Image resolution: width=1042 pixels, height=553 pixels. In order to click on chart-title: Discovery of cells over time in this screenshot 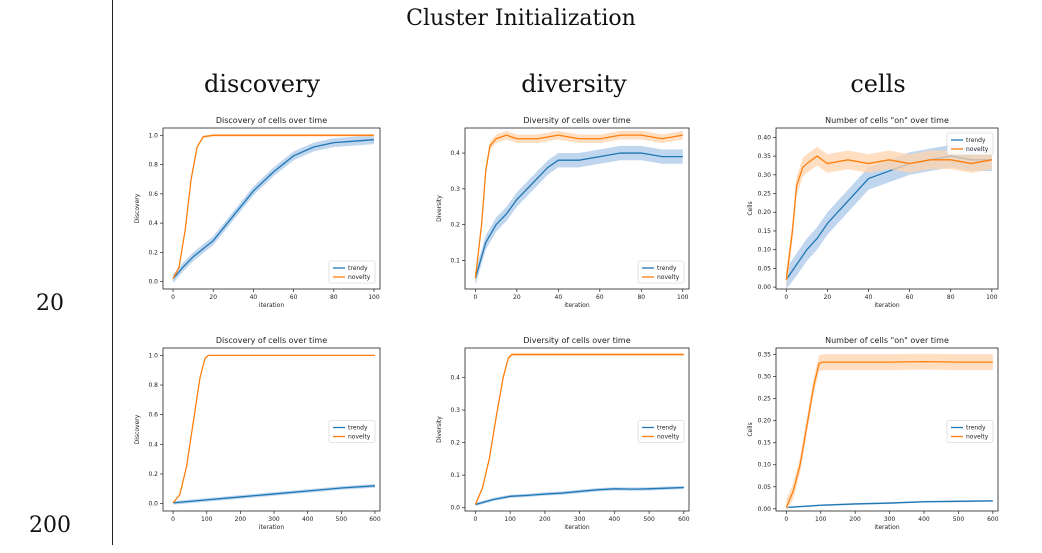, I will do `click(271, 120)`.